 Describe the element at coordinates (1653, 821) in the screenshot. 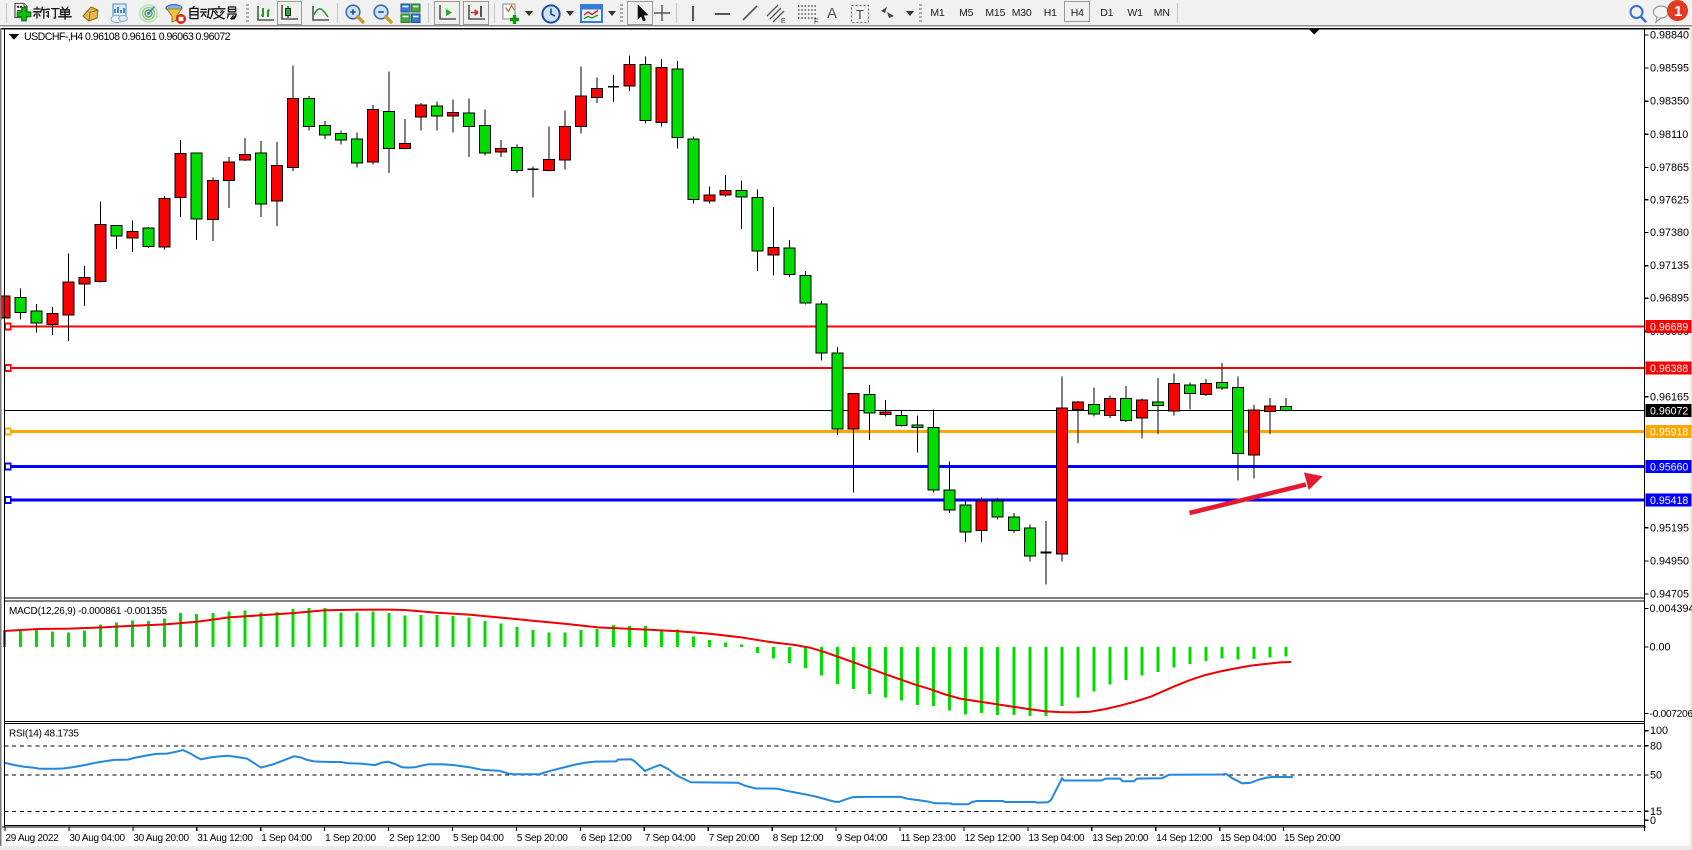

I see `svg-text: 0` at that location.